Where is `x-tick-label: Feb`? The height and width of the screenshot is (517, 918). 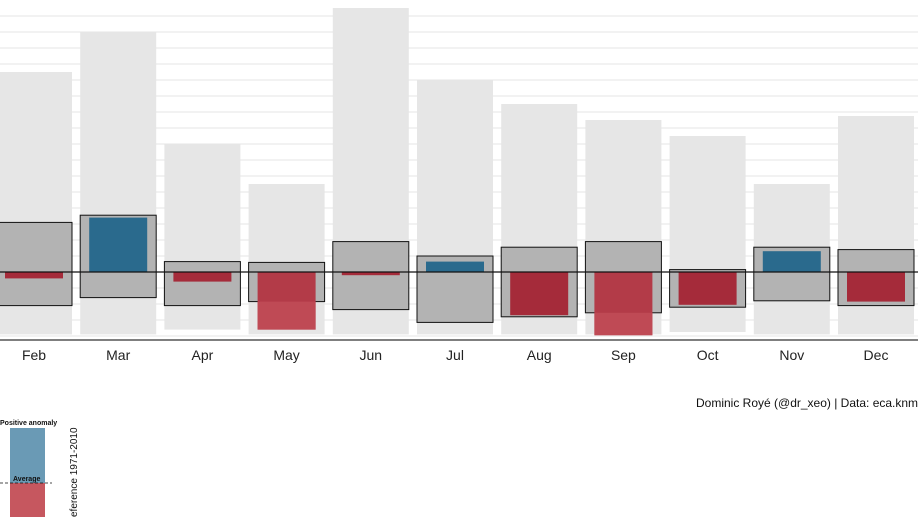 x-tick-label: Feb is located at coordinates (34, 355).